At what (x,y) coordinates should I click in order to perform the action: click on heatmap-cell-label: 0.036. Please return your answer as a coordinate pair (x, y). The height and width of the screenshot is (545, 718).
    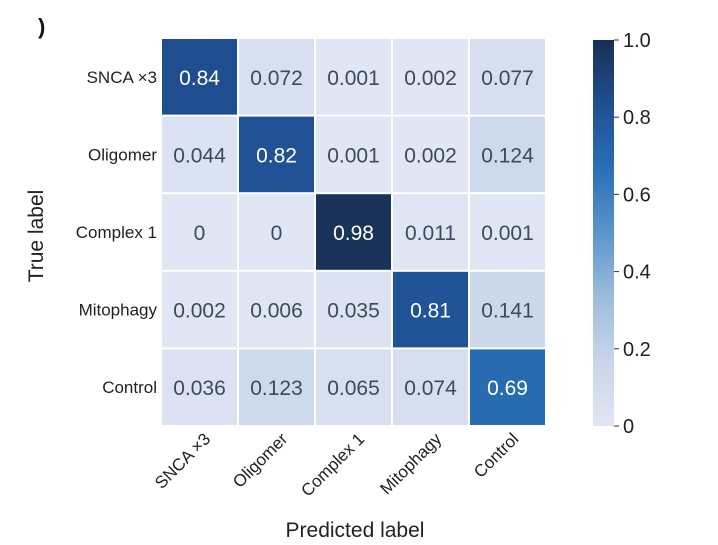
    Looking at the image, I should click on (199, 388).